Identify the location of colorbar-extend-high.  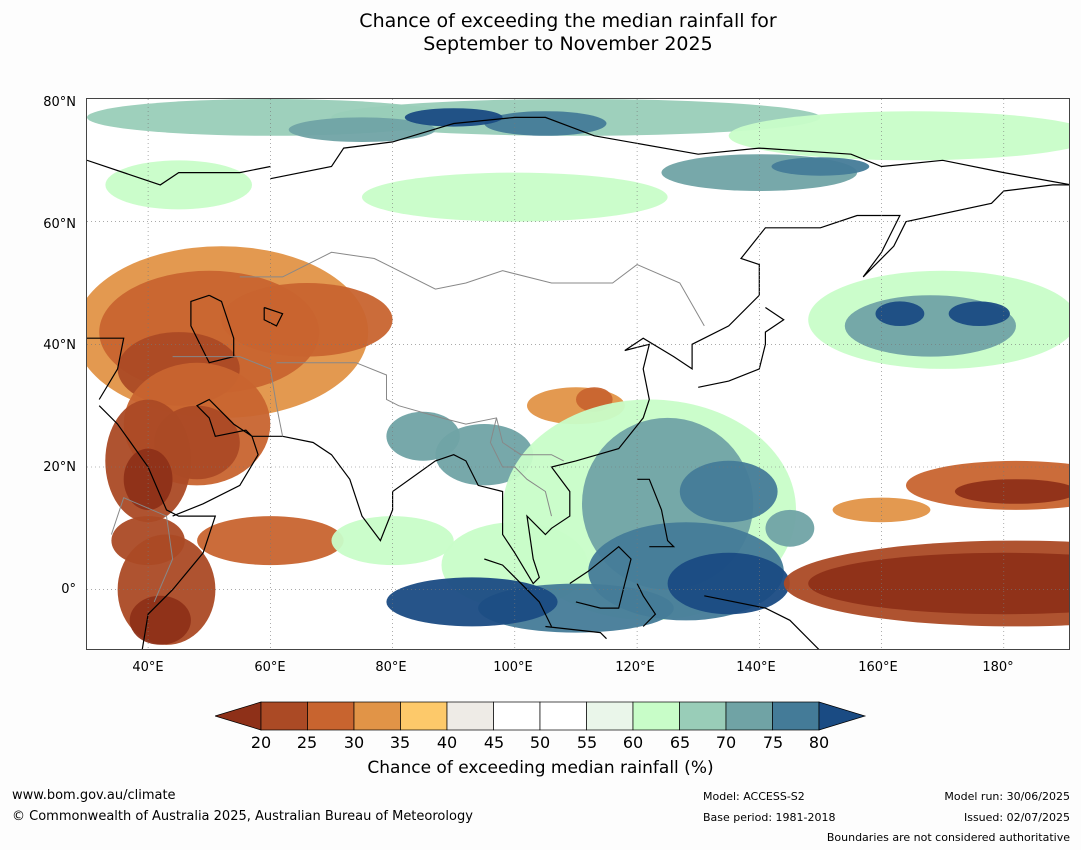
(842, 716).